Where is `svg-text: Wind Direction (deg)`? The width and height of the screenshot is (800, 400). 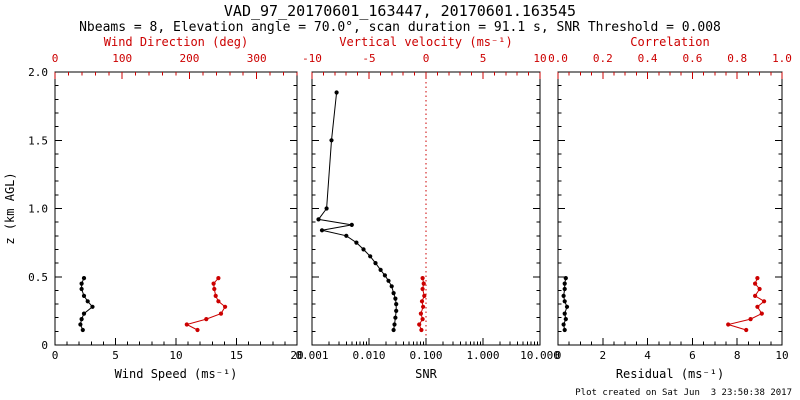 svg-text: Wind Direction (deg) is located at coordinates (176, 42).